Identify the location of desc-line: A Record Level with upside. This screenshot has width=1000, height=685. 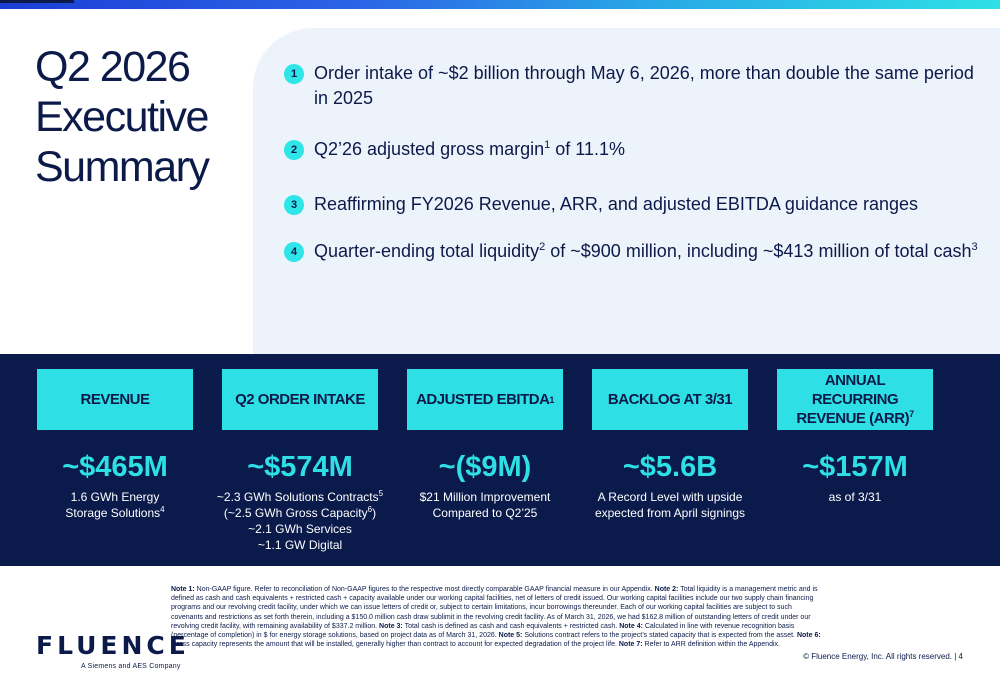
(670, 497).